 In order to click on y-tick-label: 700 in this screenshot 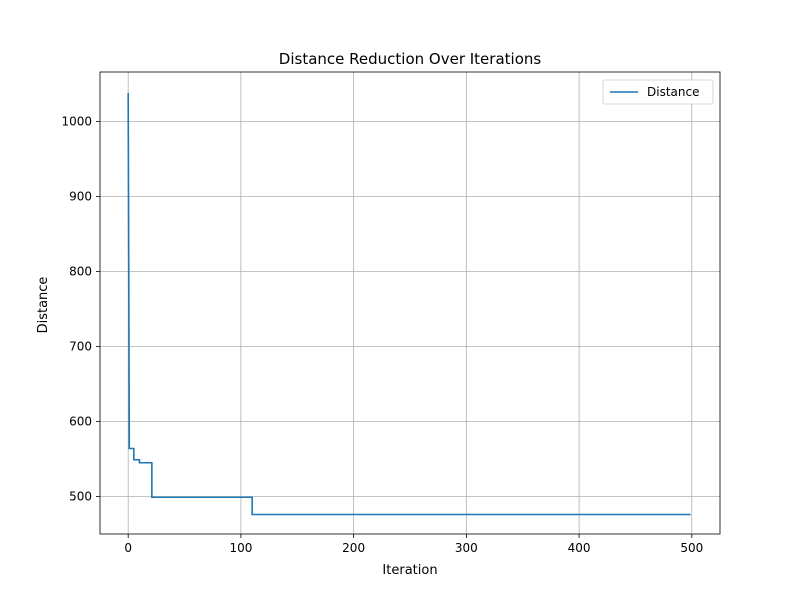, I will do `click(80, 347)`.